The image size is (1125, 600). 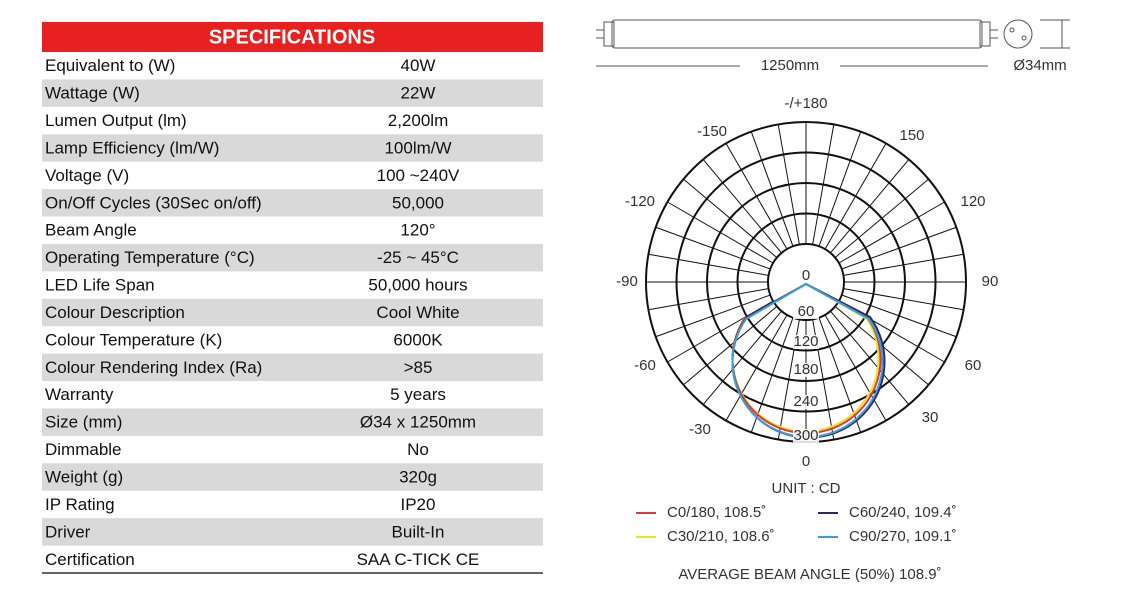 What do you see at coordinates (418, 339) in the screenshot?
I see `spec-value: 6000K` at bounding box center [418, 339].